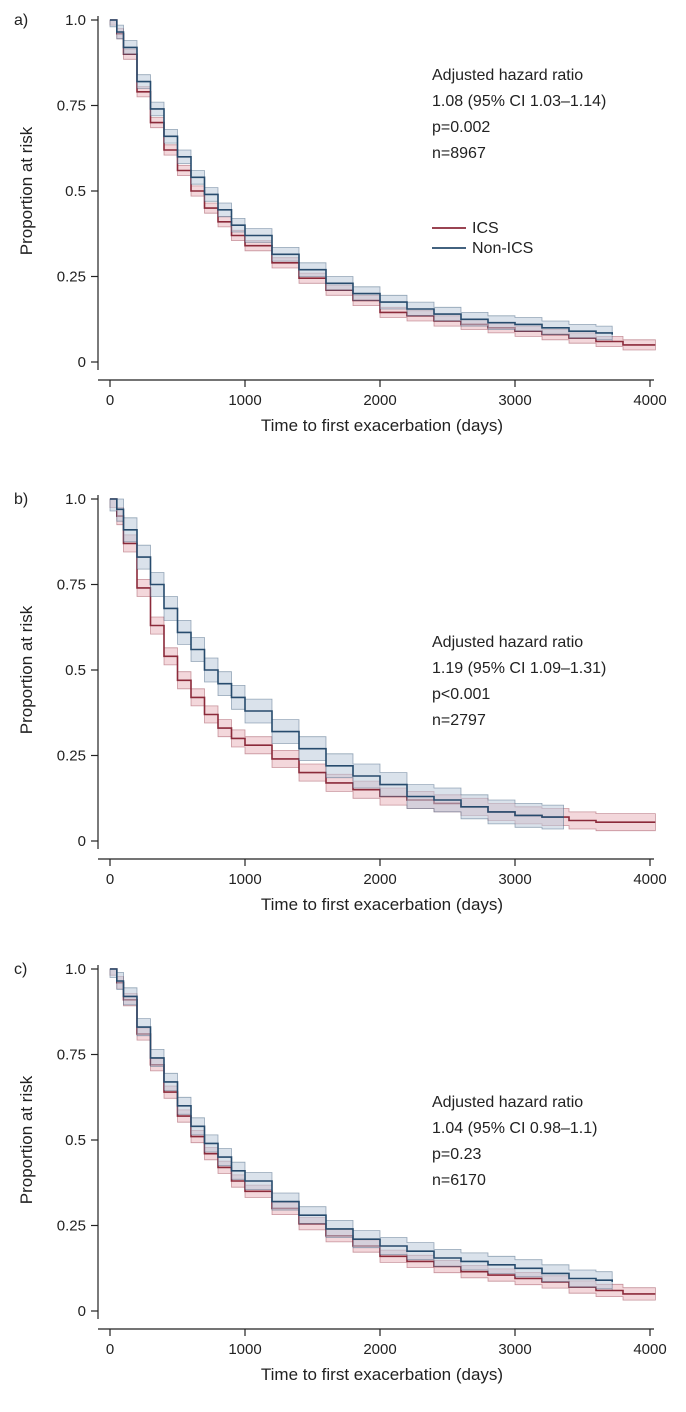 The image size is (686, 1412). What do you see at coordinates (461, 694) in the screenshot?
I see `hazard-annotation-line: p<0.001` at bounding box center [461, 694].